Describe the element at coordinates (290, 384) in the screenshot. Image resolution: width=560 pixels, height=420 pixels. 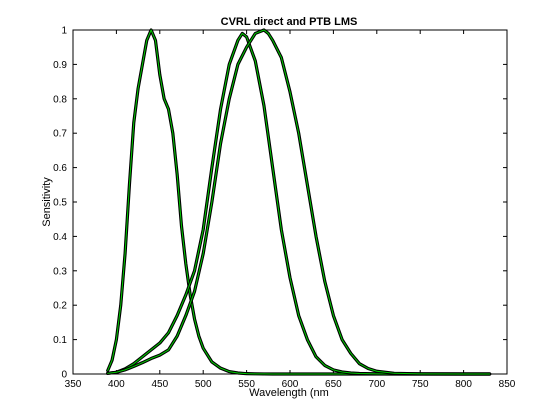
I see `x-tick-label: 600` at that location.